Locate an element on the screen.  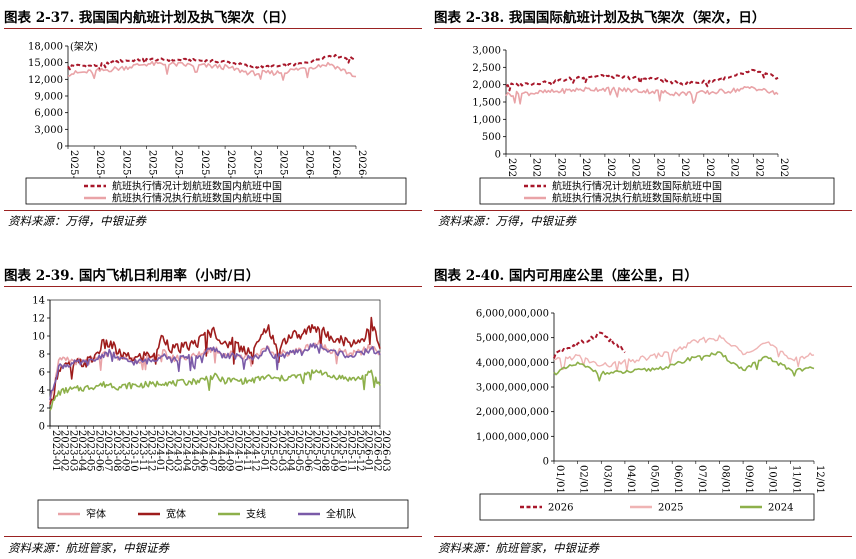
legend-label: 2024 is located at coordinates (780, 508).